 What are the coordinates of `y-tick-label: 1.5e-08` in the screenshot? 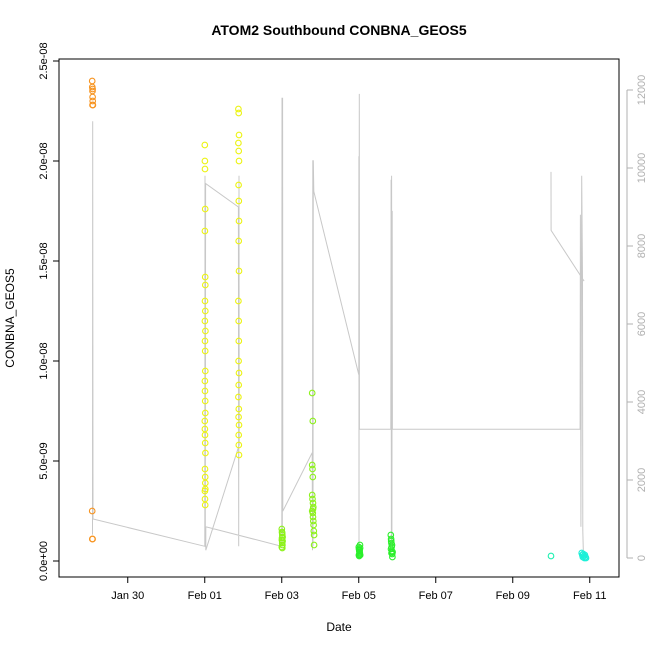 It's located at (44, 260).